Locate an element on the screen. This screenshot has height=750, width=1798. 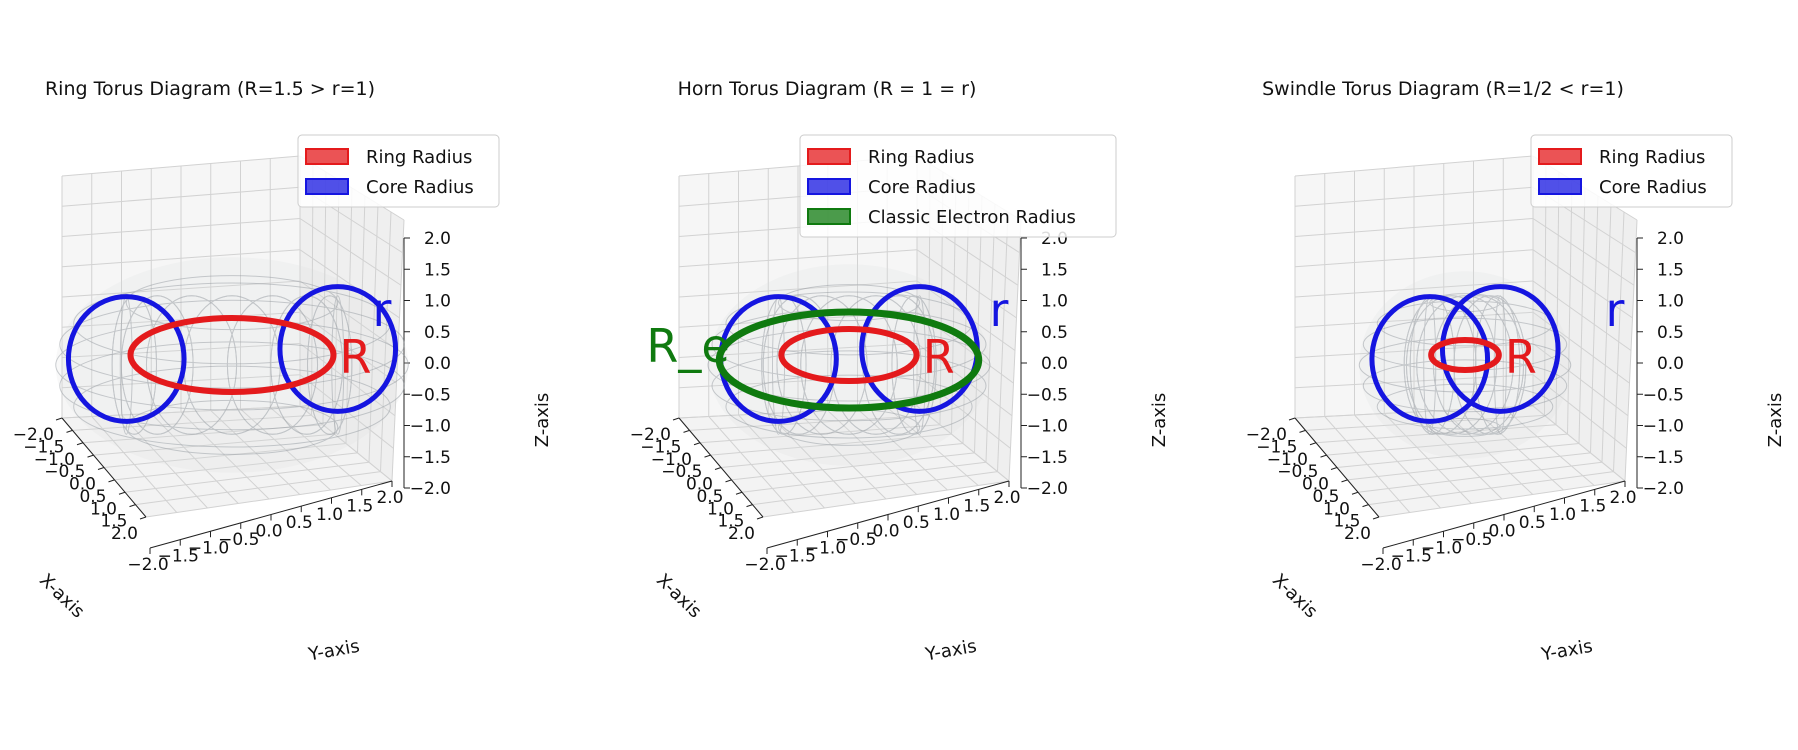
grid is located at coordinates (1466, 336).